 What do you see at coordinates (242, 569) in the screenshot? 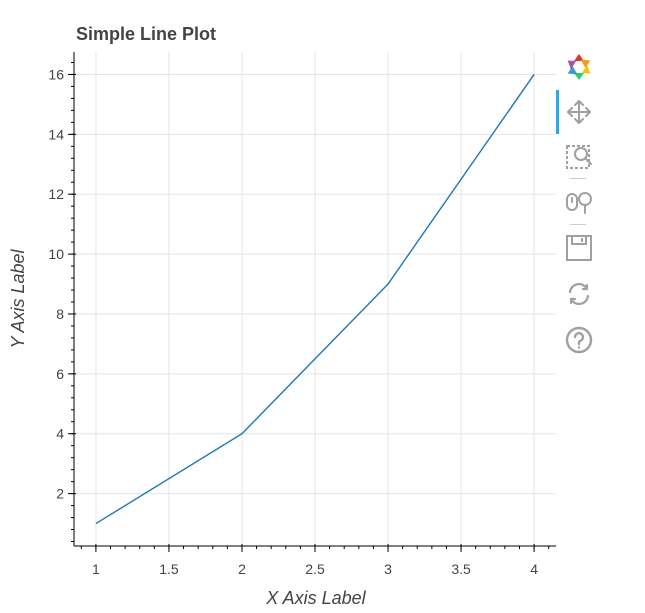
I see `x-tick-label: 2` at bounding box center [242, 569].